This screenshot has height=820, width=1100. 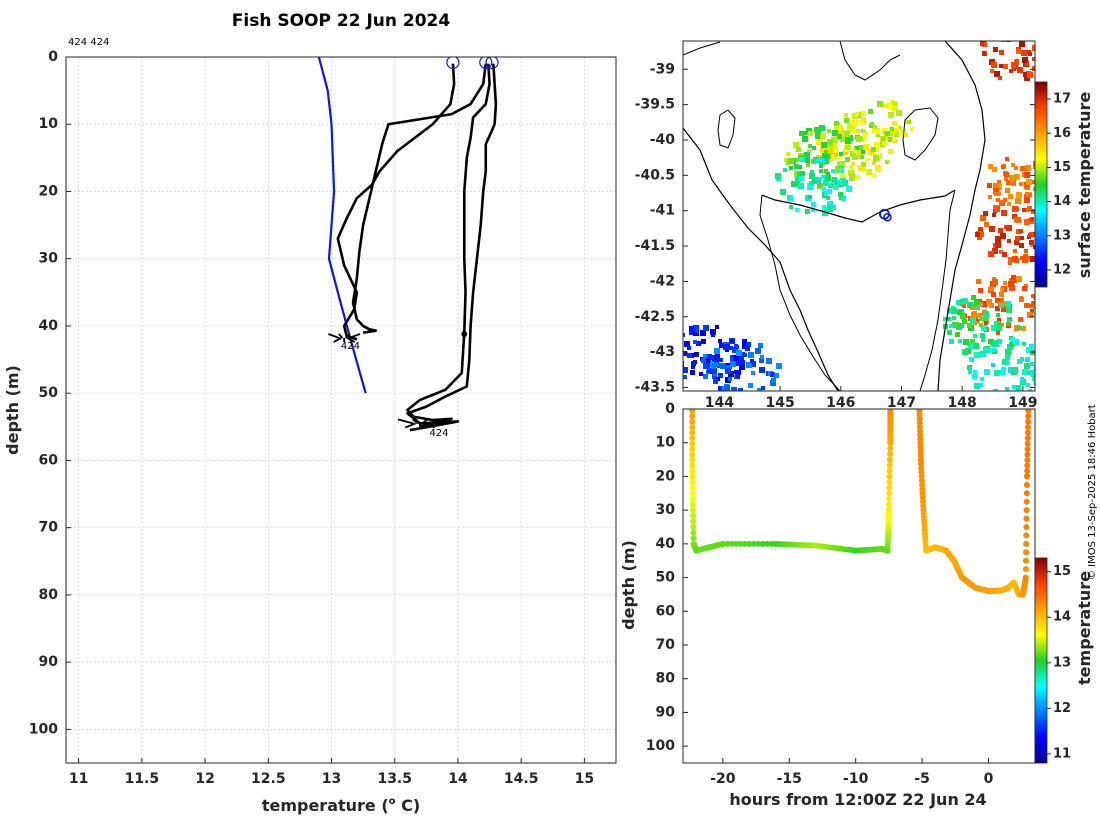 I want to click on map-ytick-label: -39.5, so click(x=655, y=105).